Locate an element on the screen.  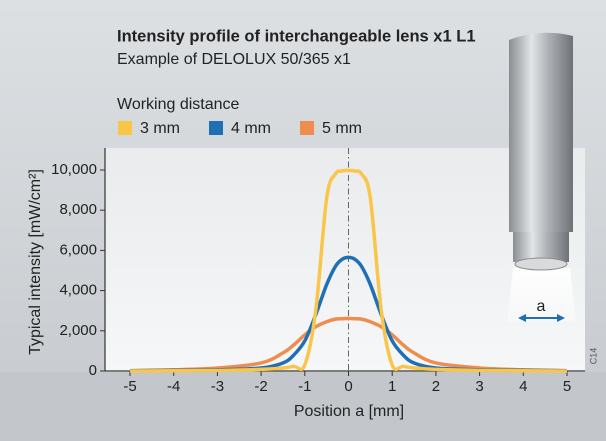
light-beam is located at coordinates (541, 295).